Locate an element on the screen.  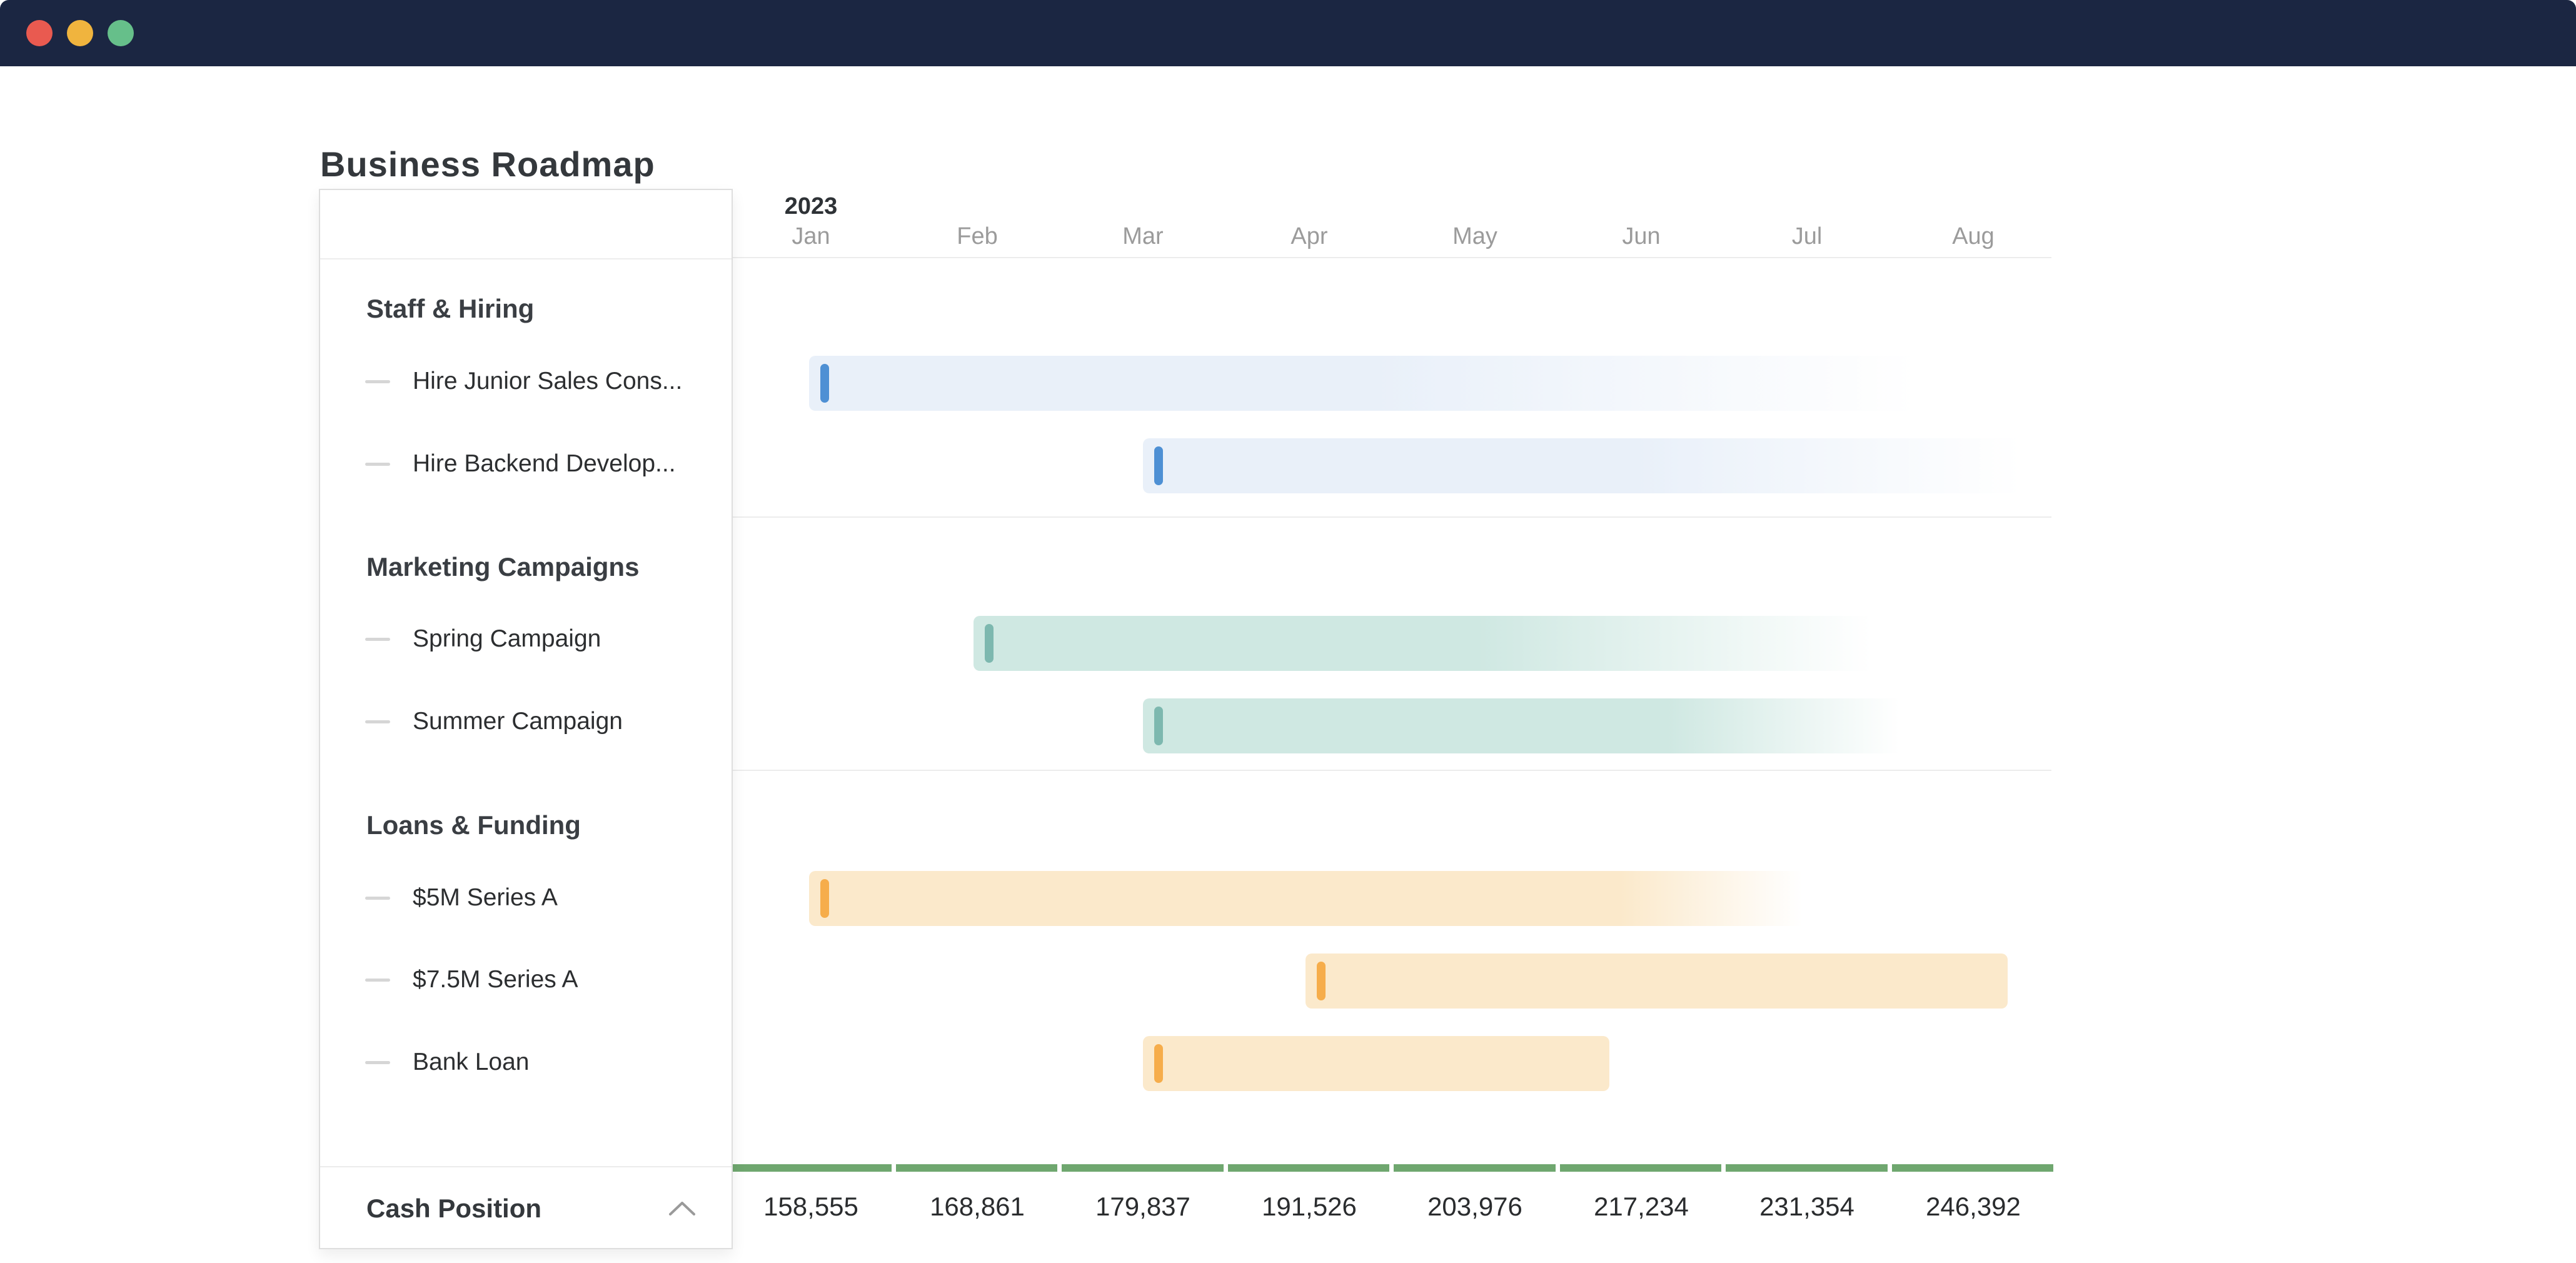
gantt-bar-bank-loan is located at coordinates (1376, 1063).